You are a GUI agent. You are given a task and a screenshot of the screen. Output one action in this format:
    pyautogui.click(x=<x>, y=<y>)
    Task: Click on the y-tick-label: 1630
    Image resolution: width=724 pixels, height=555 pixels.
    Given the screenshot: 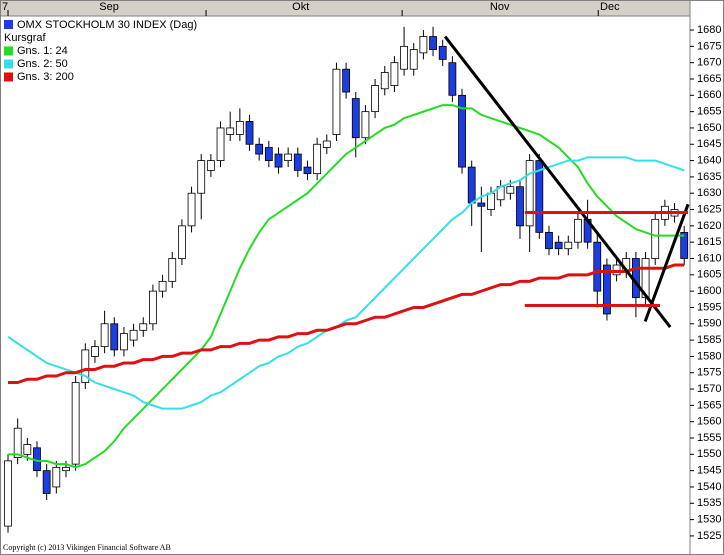 What is the action you would take?
    pyautogui.click(x=709, y=193)
    